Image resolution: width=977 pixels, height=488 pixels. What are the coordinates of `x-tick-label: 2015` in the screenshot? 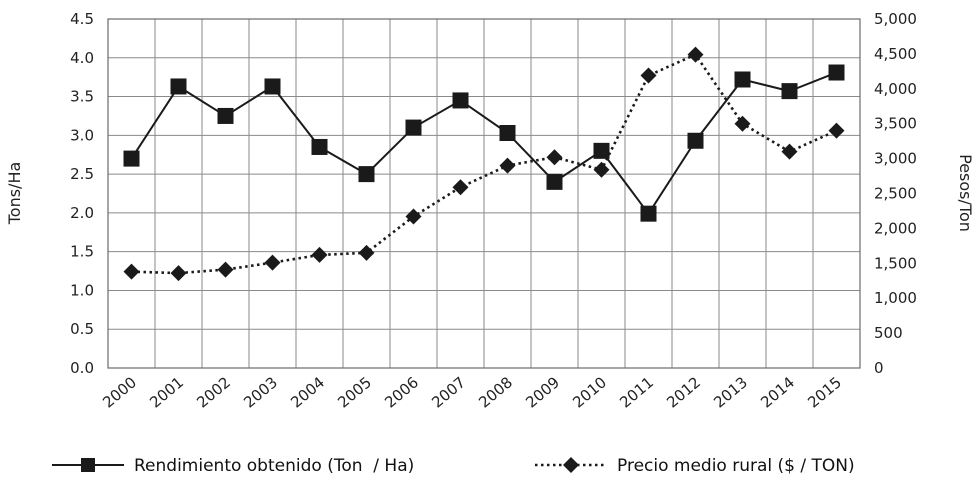 It's located at (824, 392).